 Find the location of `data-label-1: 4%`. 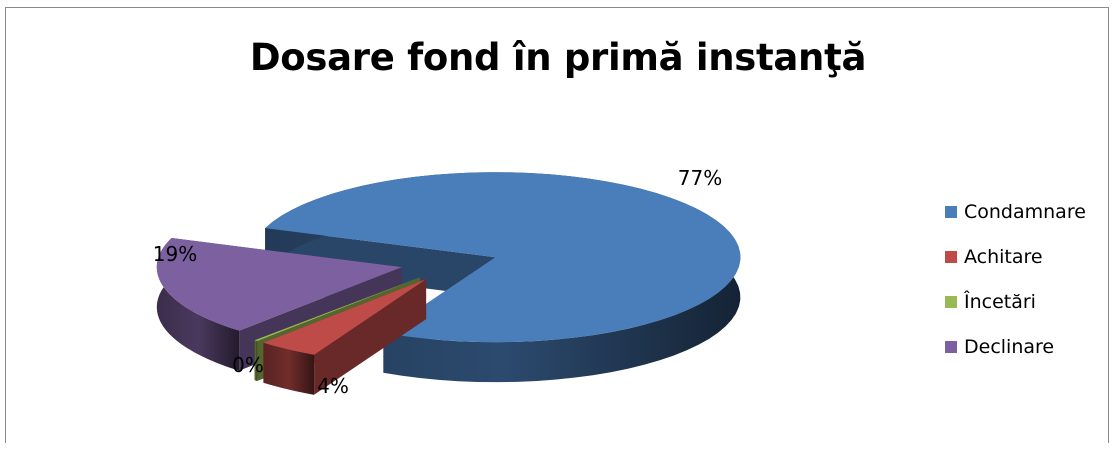

data-label-1: 4% is located at coordinates (333, 386).